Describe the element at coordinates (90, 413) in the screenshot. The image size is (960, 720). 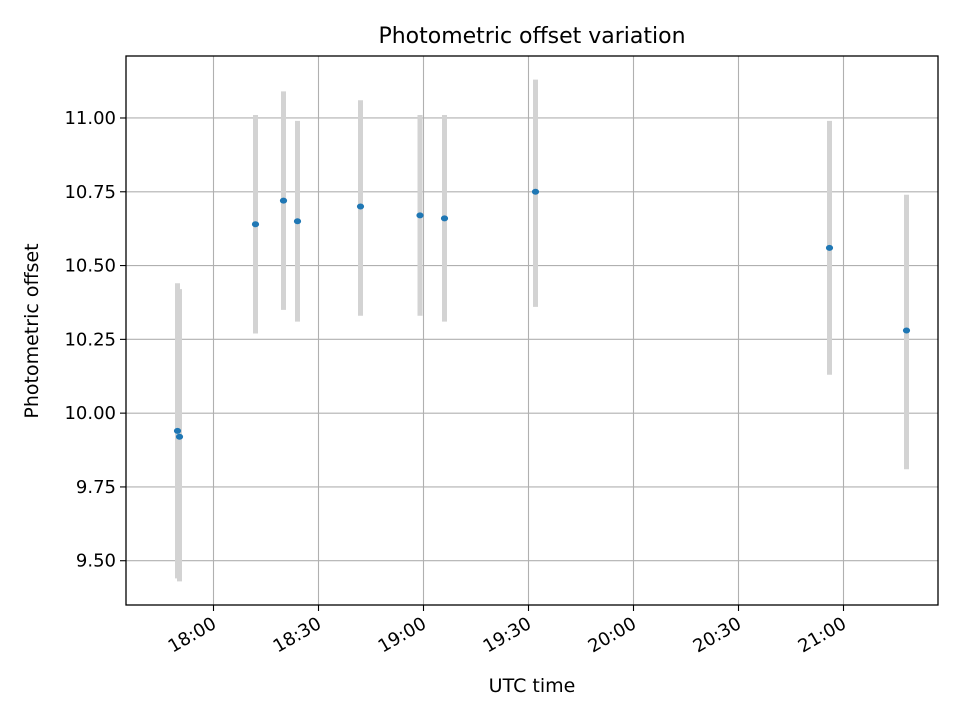
I see `y-tick-label: 10.00` at that location.